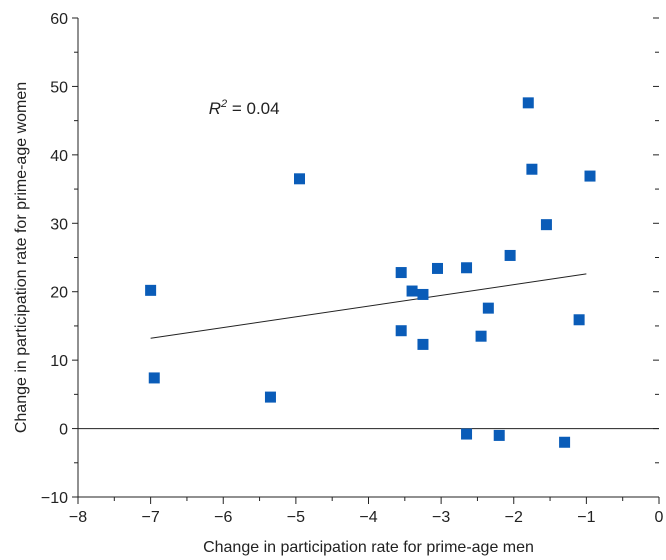 The image size is (666, 560). I want to click on y-tick-label: 60, so click(59, 19).